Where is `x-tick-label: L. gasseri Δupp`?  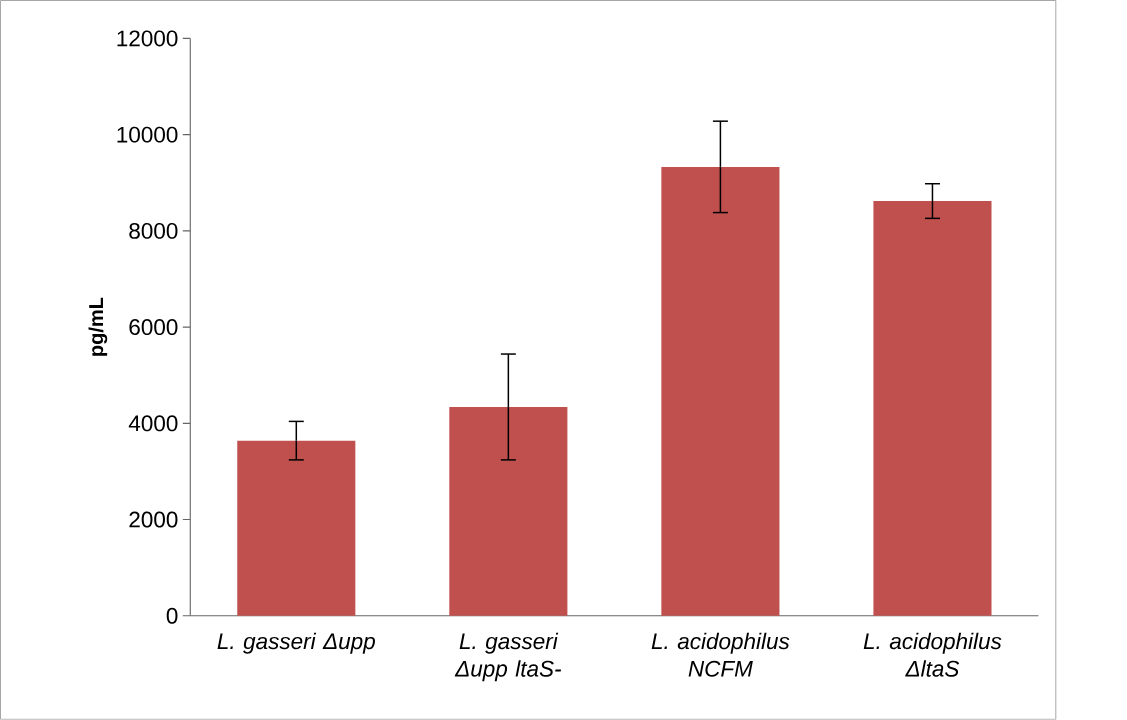 x-tick-label: L. gasseri Δupp is located at coordinates (296, 643).